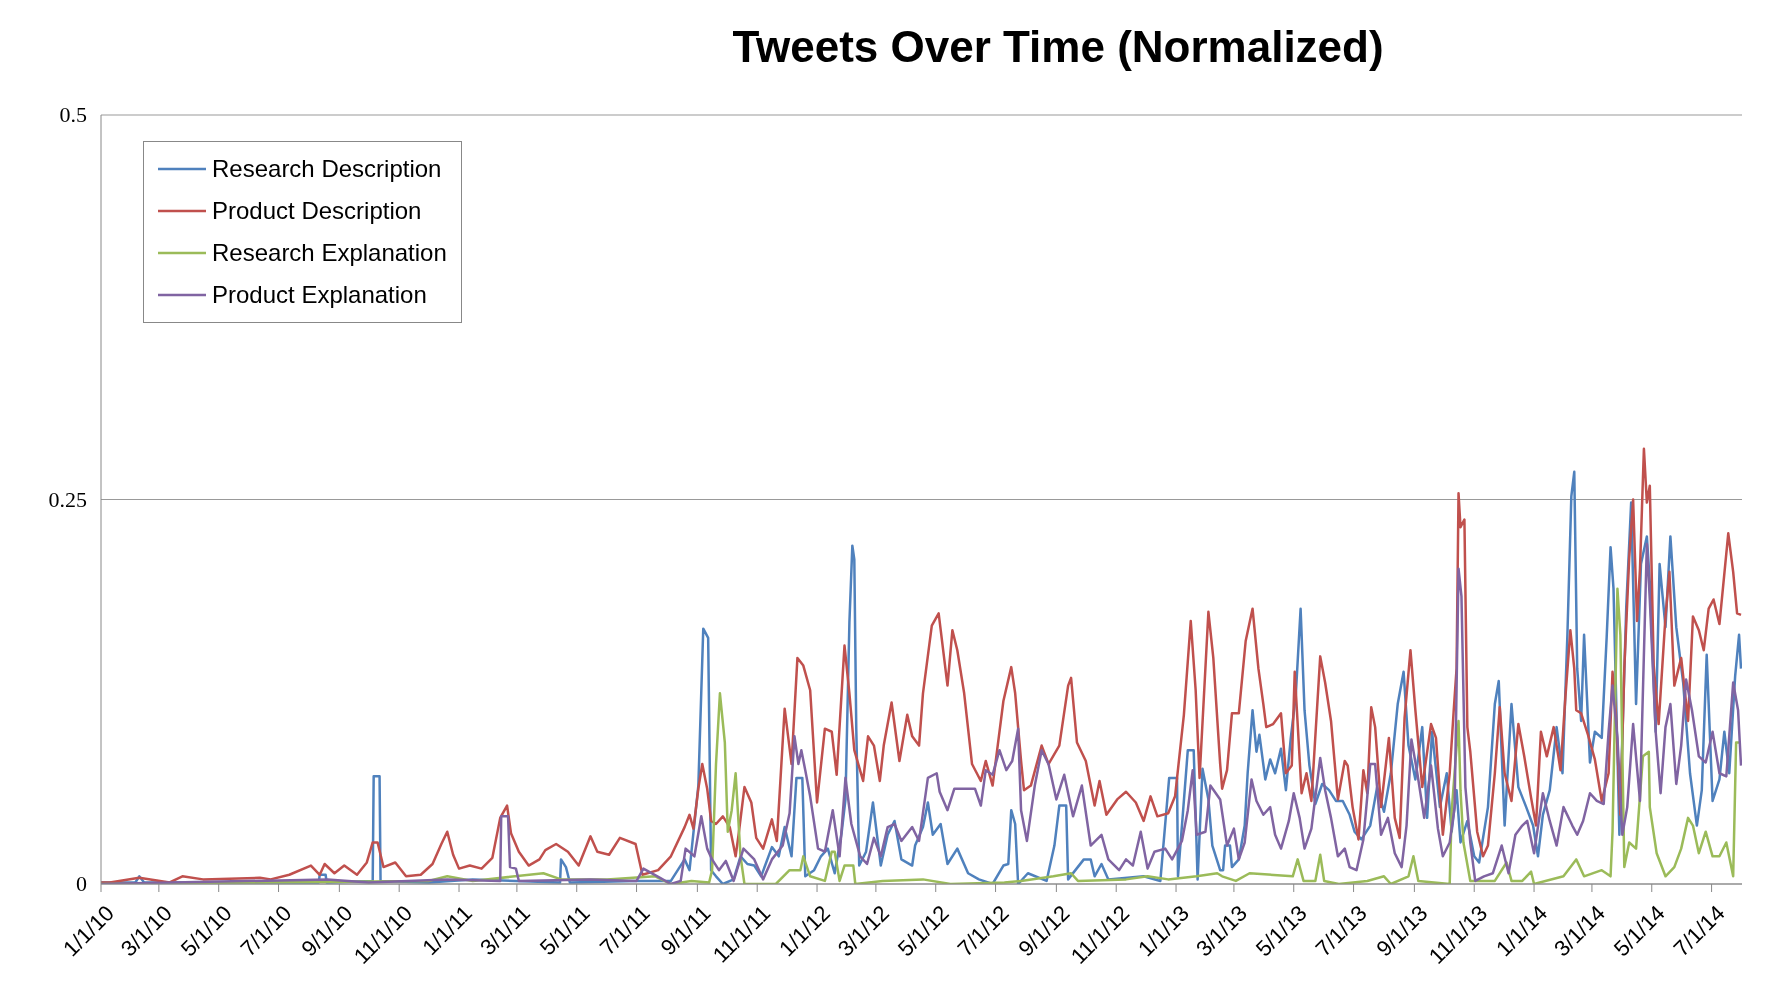 This screenshot has width=1770, height=984. What do you see at coordinates (67, 499) in the screenshot?
I see `y-tick-label: 0.25` at bounding box center [67, 499].